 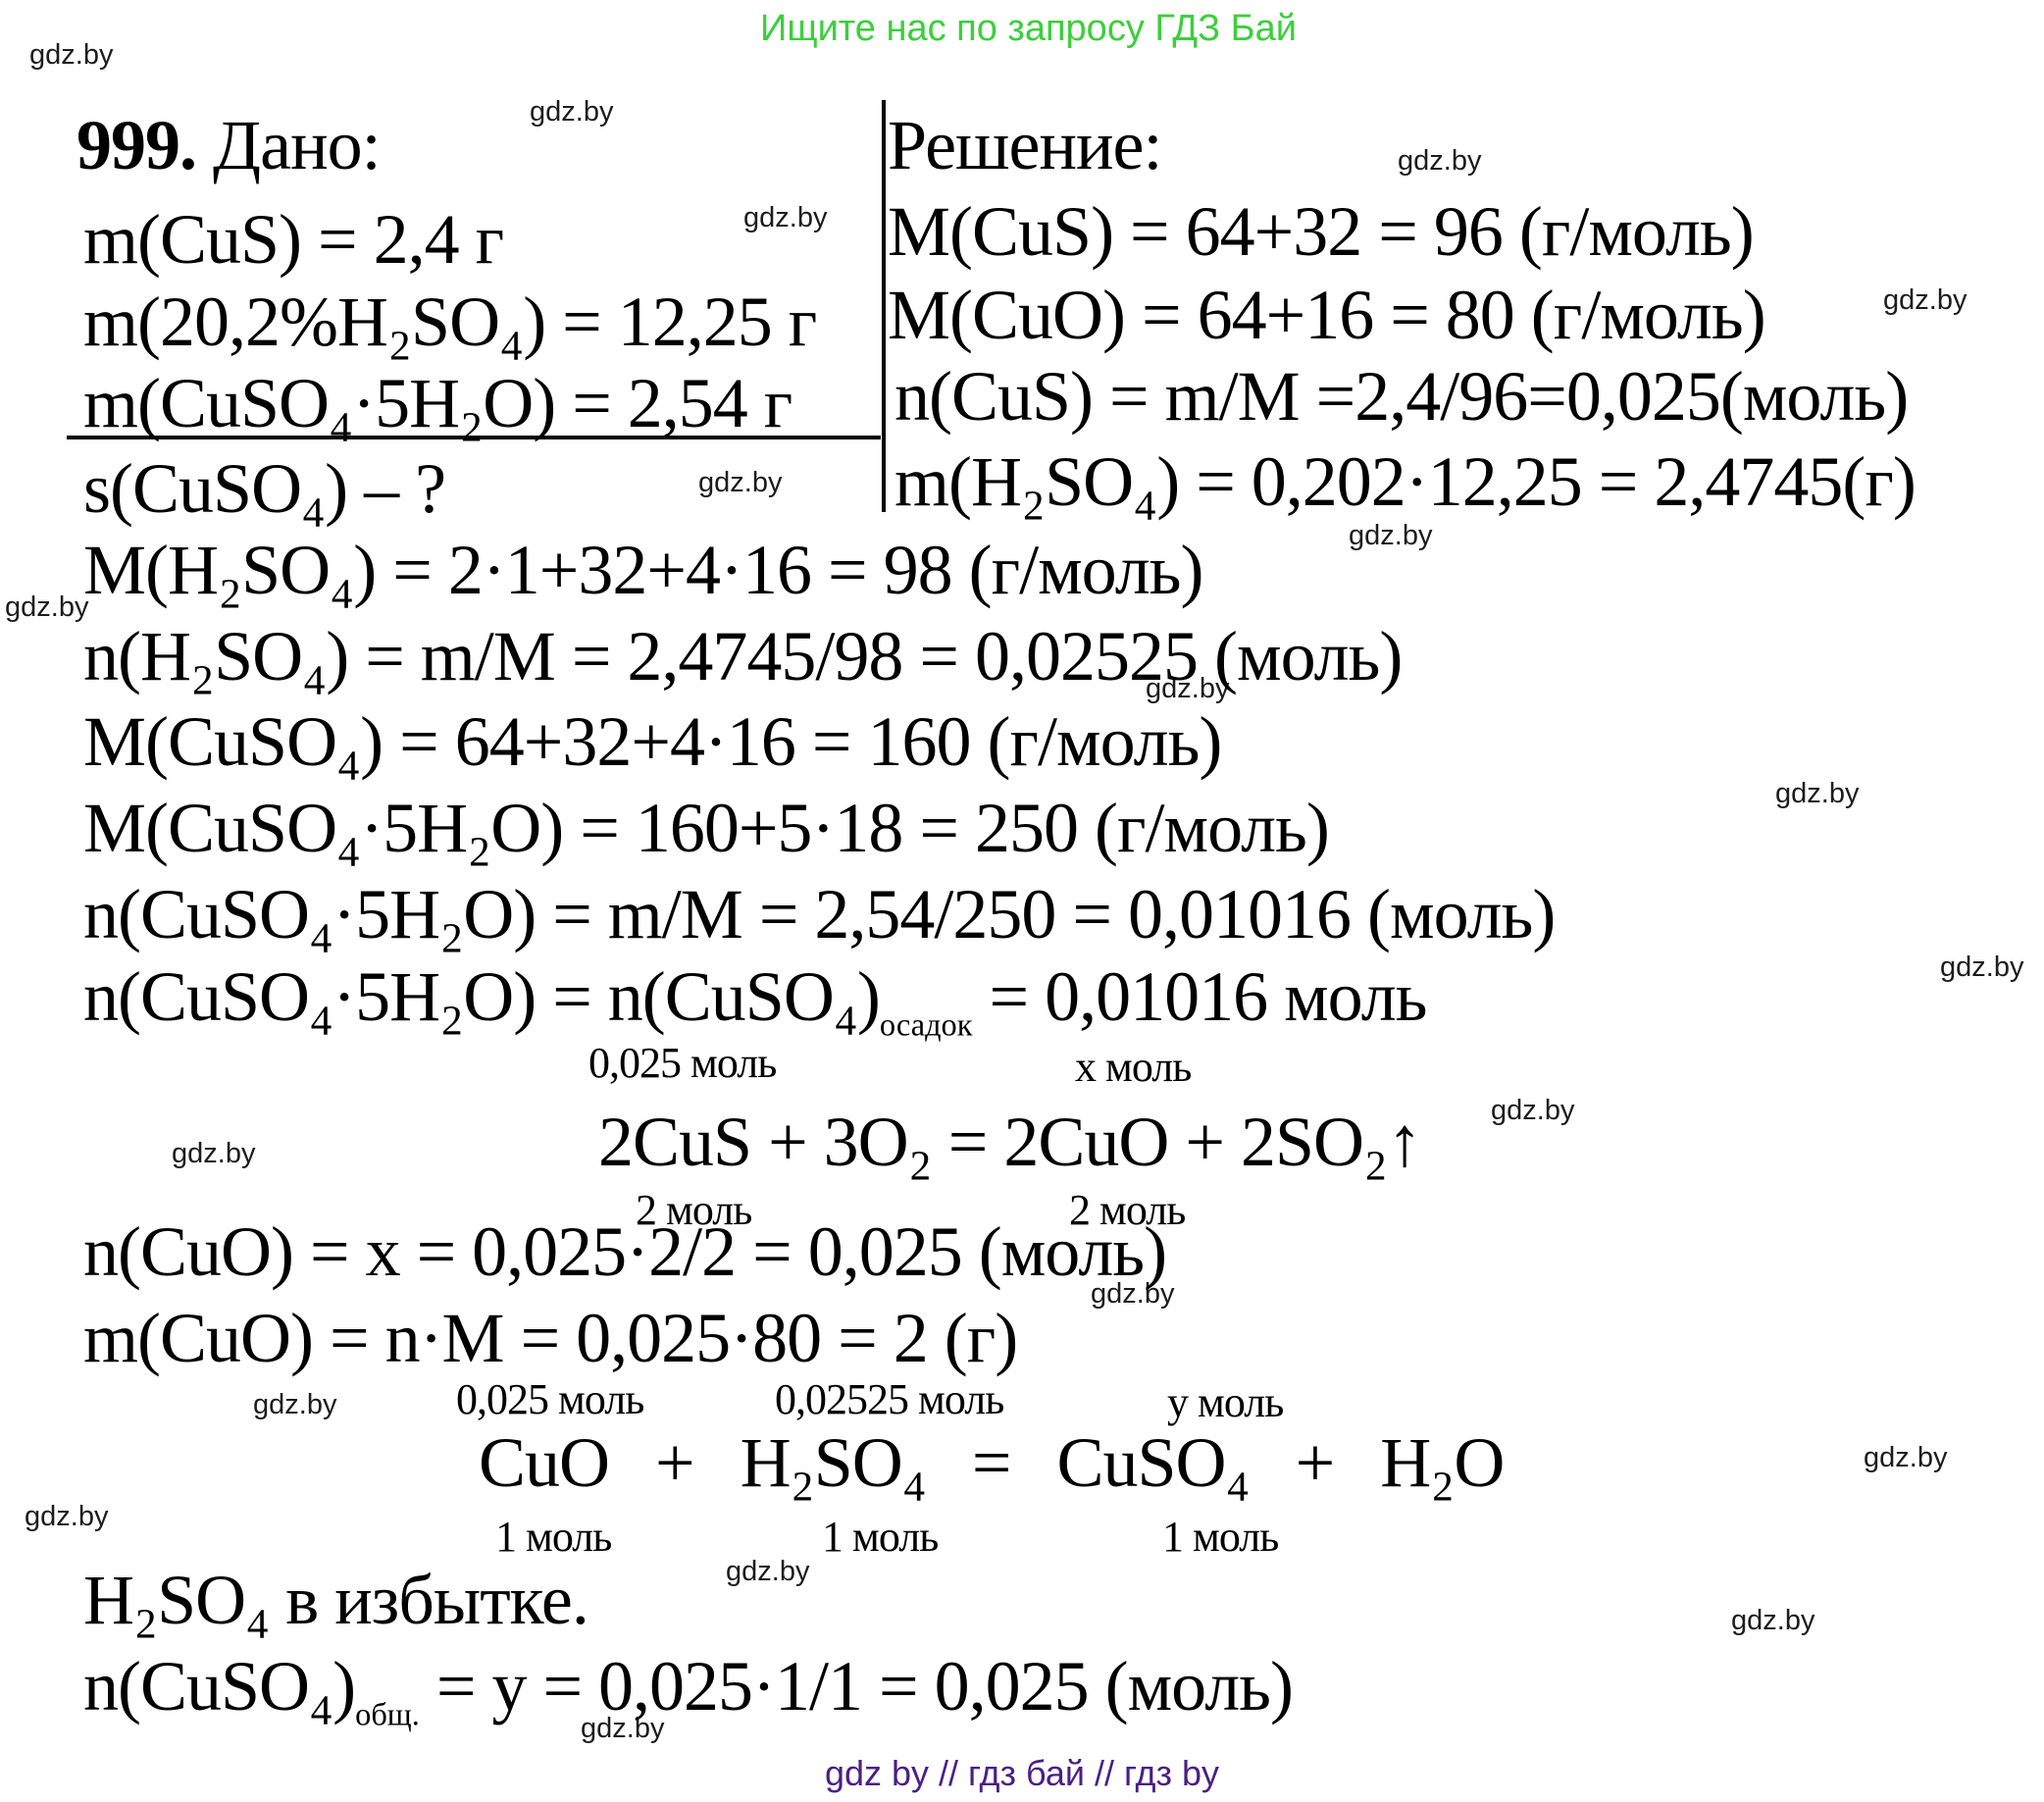 What do you see at coordinates (926, 1025) in the screenshot?
I see `precipitate-subscript: осадок` at bounding box center [926, 1025].